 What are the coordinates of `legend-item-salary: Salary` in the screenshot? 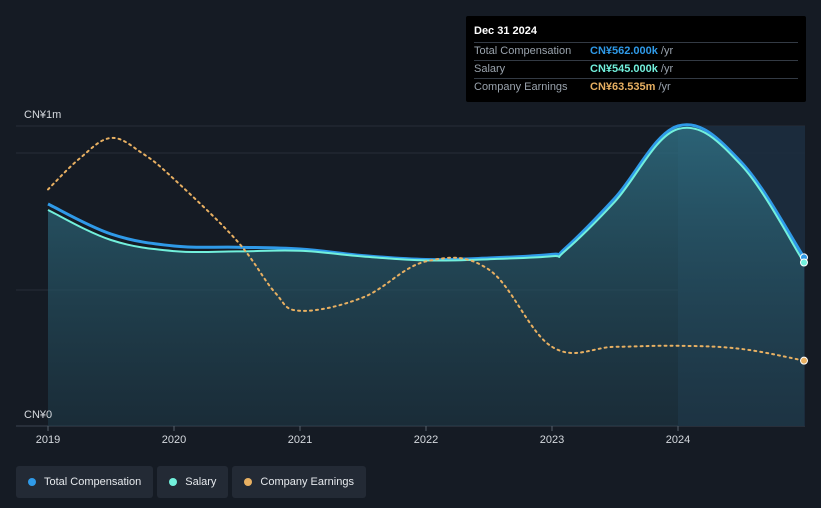 It's located at (193, 482).